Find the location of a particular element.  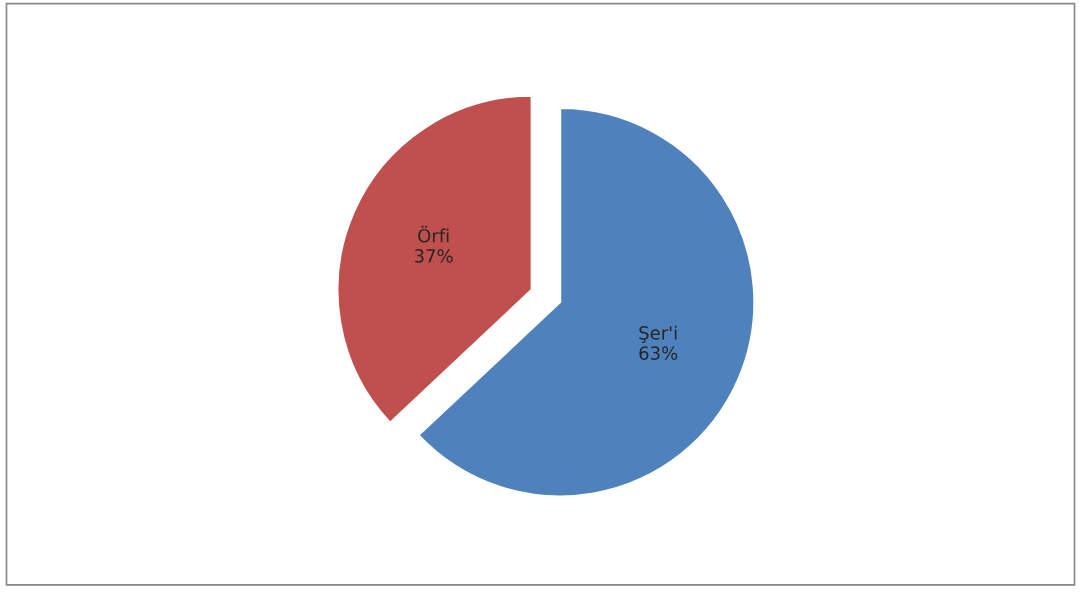

slice-label: Örfi is located at coordinates (433, 234).